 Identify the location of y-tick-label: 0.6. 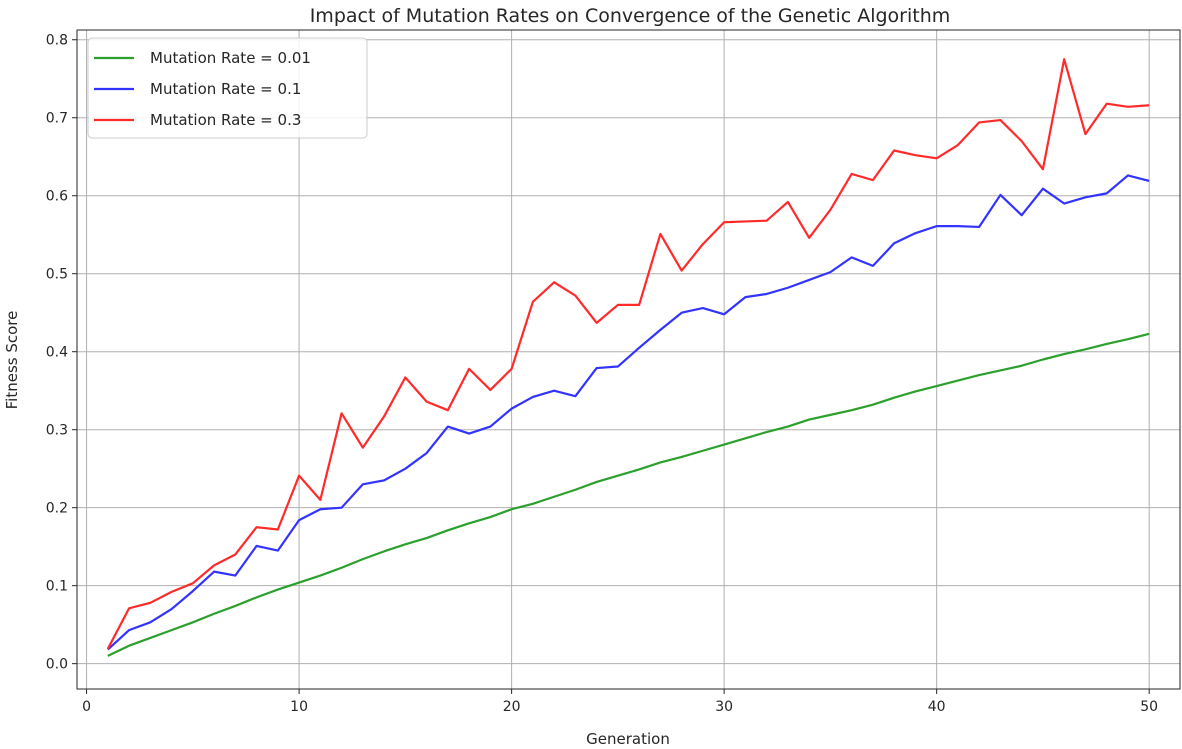
(57, 197).